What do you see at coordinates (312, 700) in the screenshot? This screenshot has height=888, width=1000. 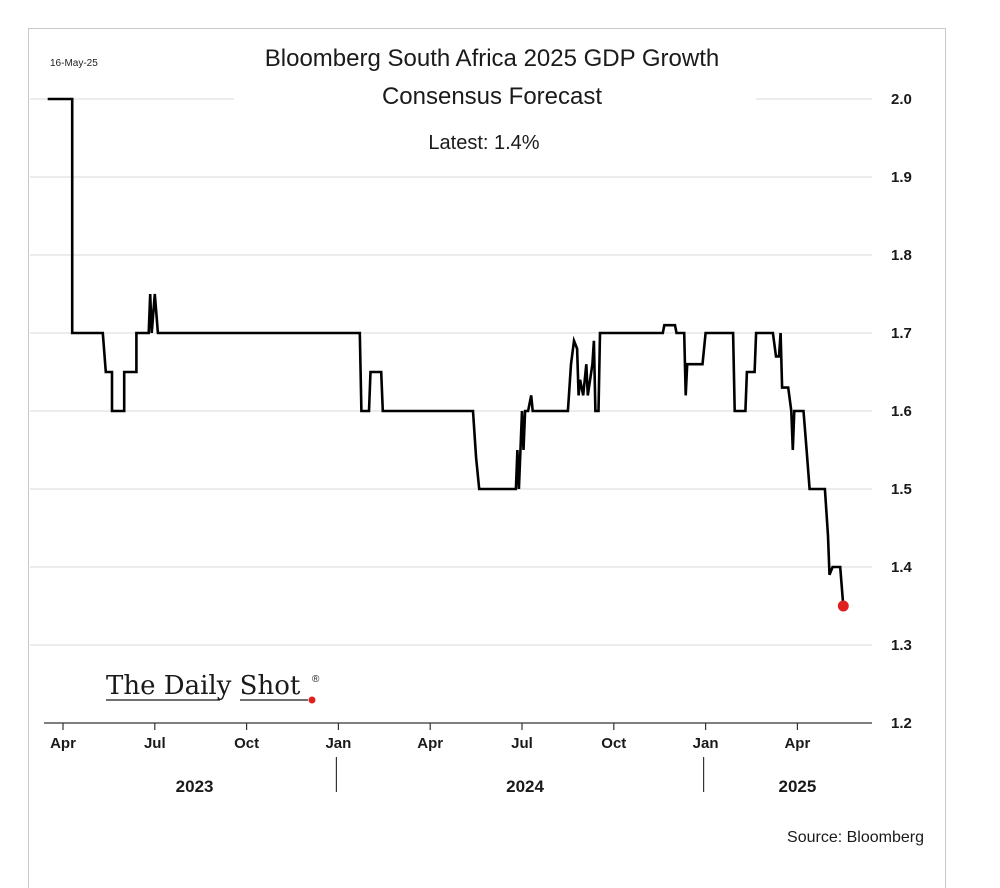 I see `logo-dot` at bounding box center [312, 700].